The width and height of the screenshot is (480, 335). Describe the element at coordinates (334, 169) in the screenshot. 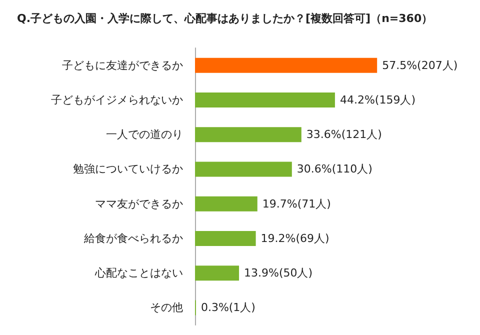

I see `data-label: 30.6%(110人)` at that location.